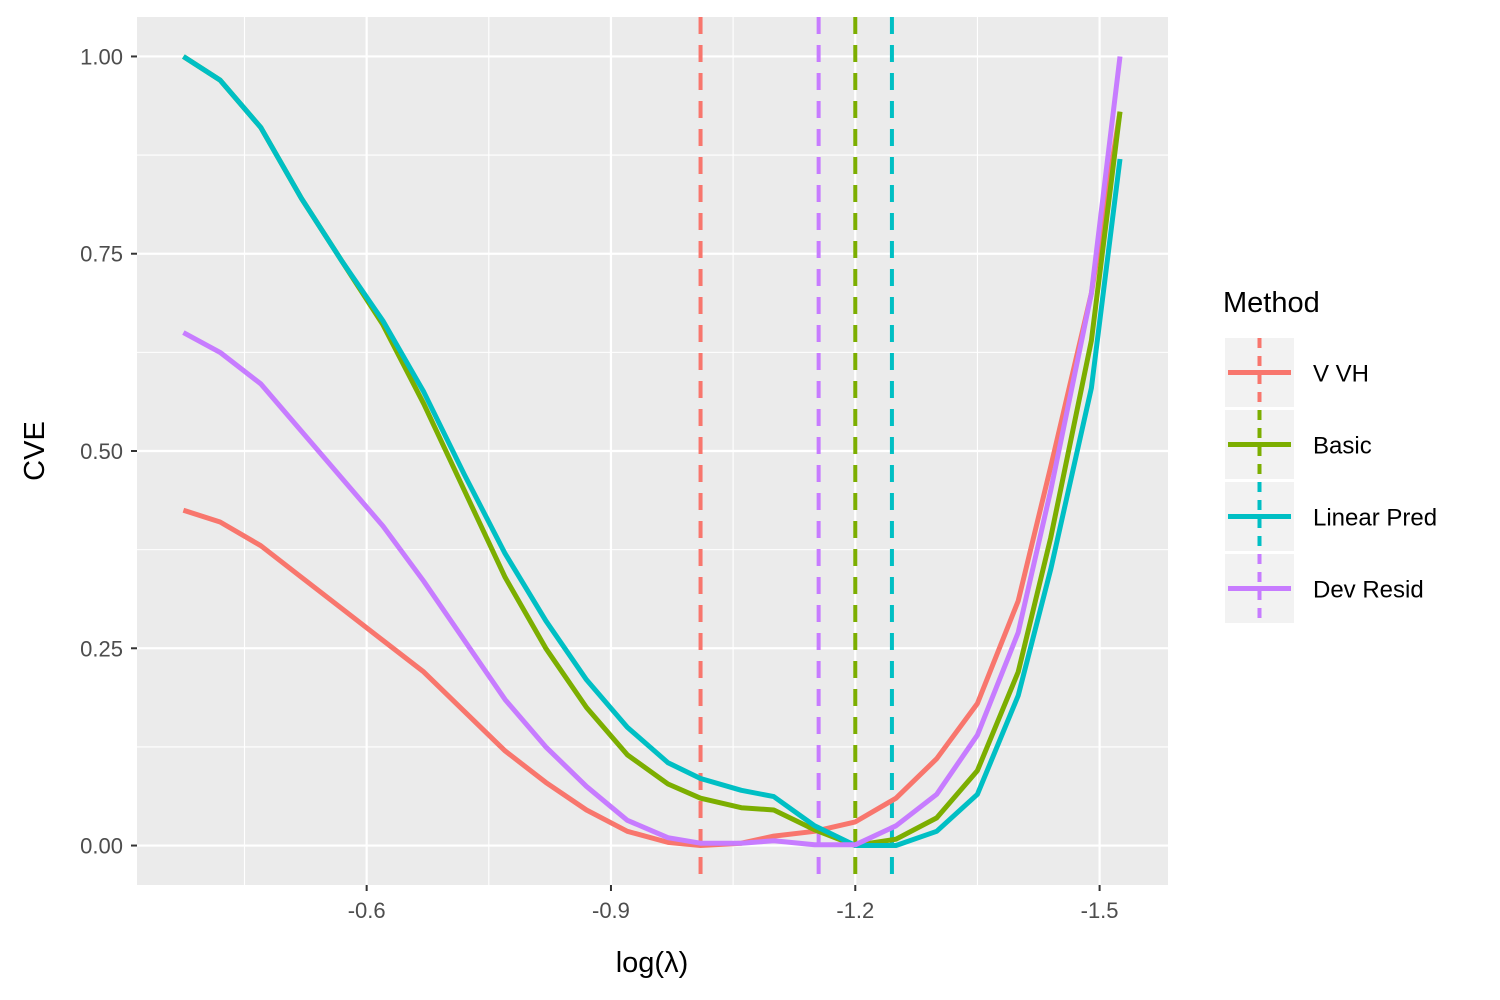 The height and width of the screenshot is (1000, 1500). What do you see at coordinates (101, 846) in the screenshot?
I see `y-tick-label: 0.00` at bounding box center [101, 846].